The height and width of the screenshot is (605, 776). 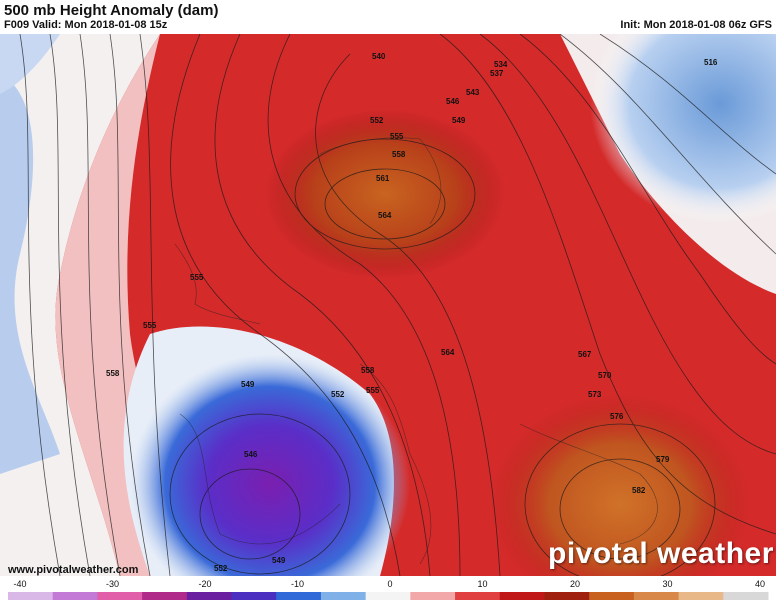 What do you see at coordinates (760, 584) in the screenshot?
I see `colorbar-tick-label: 40` at bounding box center [760, 584].